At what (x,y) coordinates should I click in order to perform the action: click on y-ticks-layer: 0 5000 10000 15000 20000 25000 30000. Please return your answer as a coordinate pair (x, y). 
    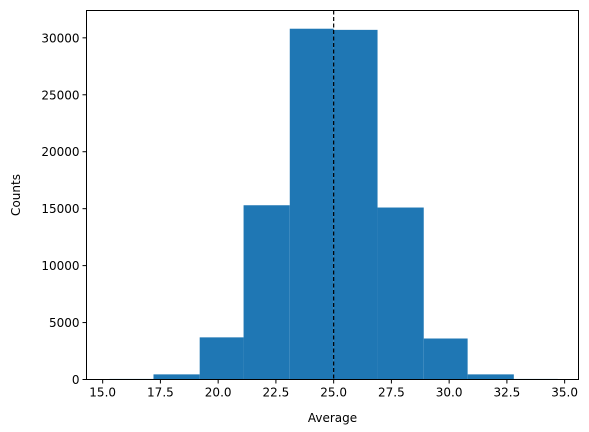
    Looking at the image, I should click on (64, 209).